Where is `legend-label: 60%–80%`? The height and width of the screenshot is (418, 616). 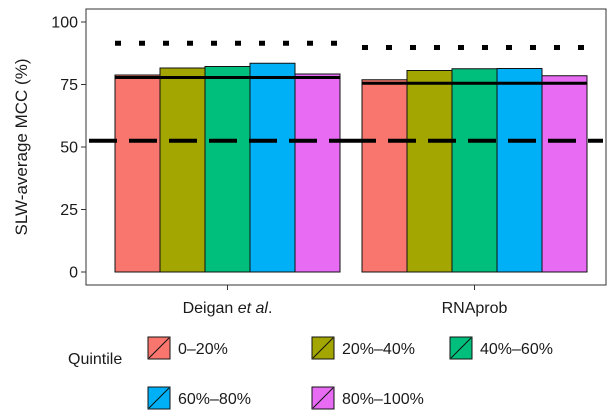 legend-label: 60%–80% is located at coordinates (214, 399).